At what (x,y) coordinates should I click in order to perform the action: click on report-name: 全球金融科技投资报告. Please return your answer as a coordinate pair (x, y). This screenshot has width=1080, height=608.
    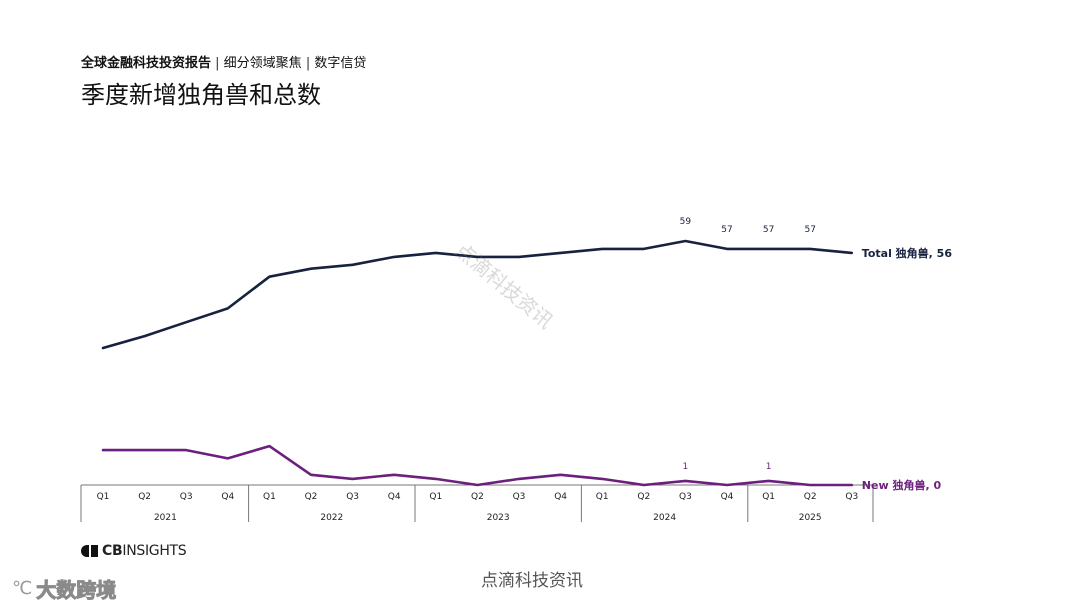
    Looking at the image, I should click on (146, 63).